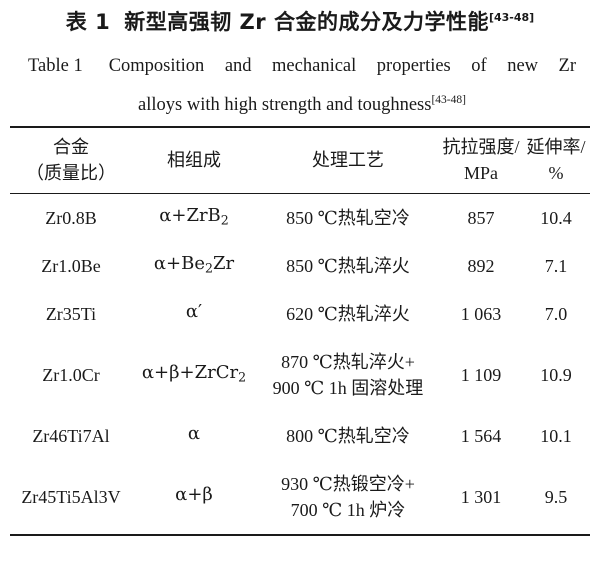 Image resolution: width=600 pixels, height=562 pixels. I want to click on cell-elongation: 10.1, so click(556, 436).